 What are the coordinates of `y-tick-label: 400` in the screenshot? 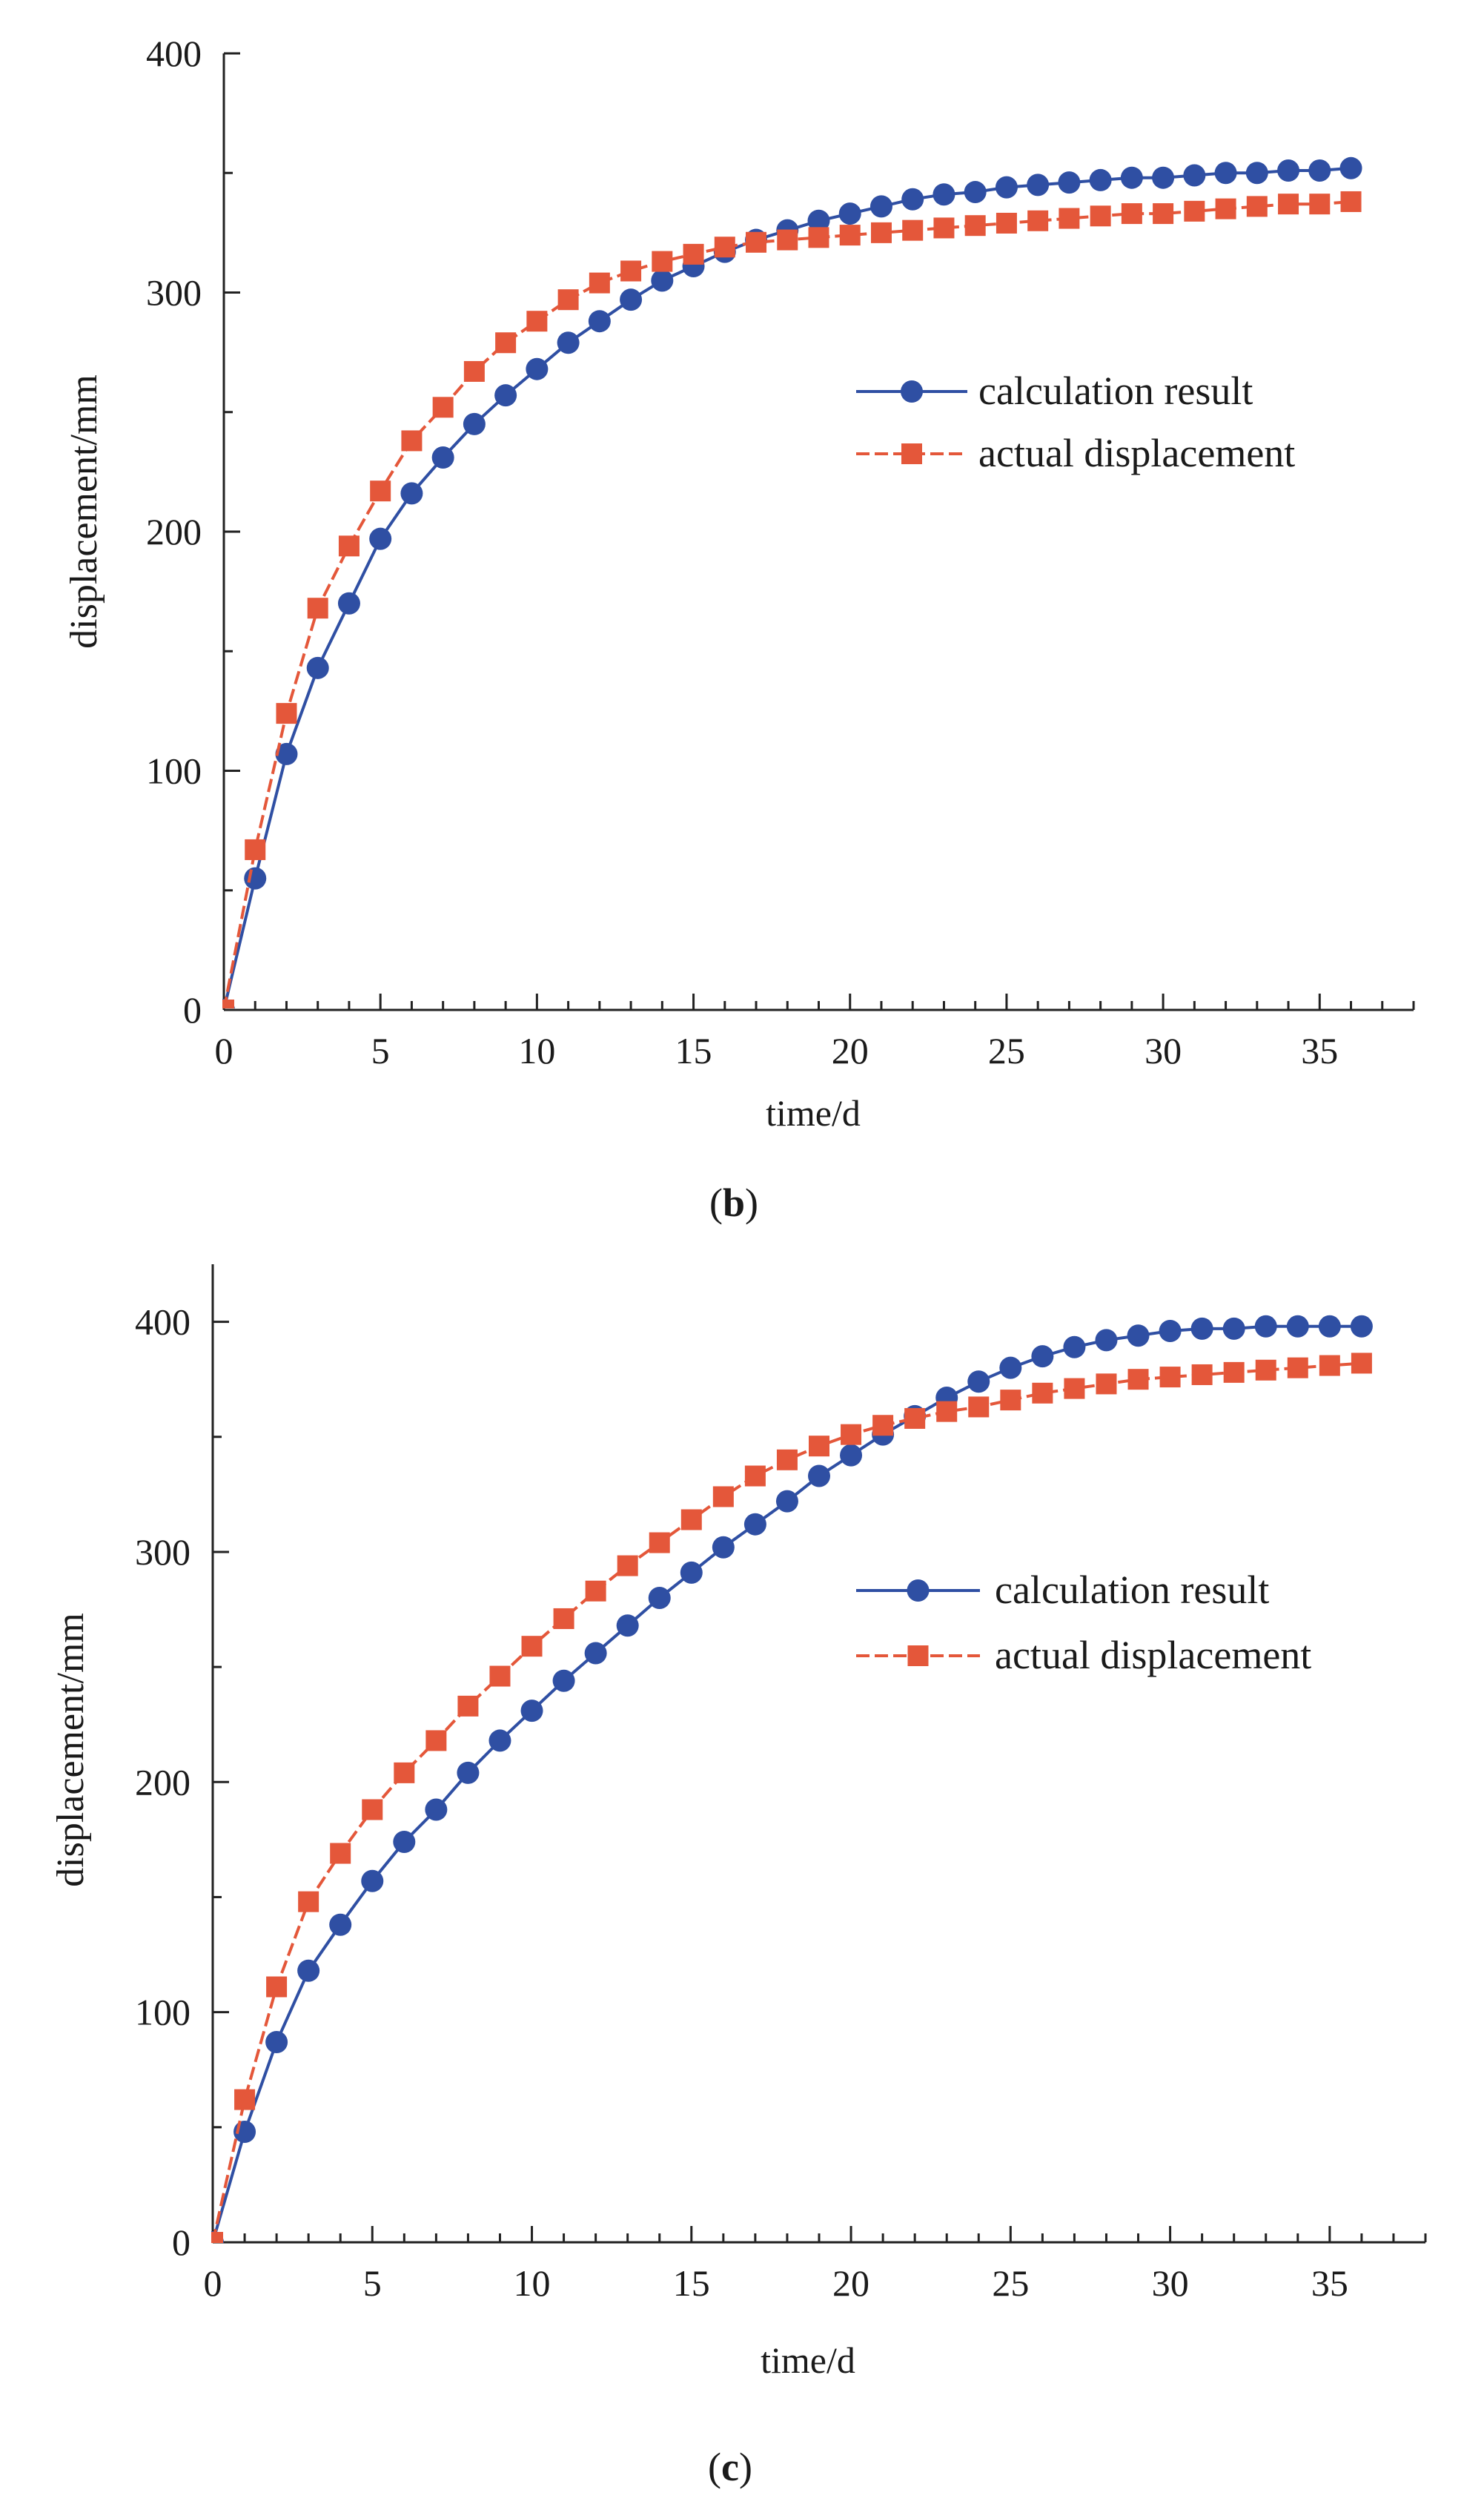 It's located at (174, 53).